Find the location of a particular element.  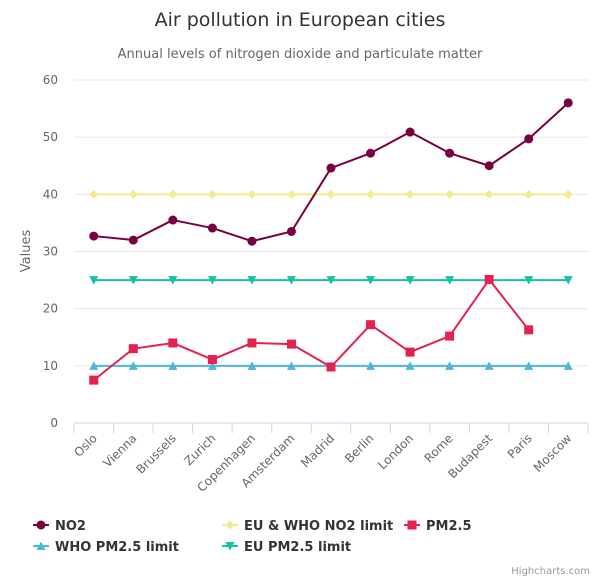

credits: Highcharts.com is located at coordinates (550, 571).